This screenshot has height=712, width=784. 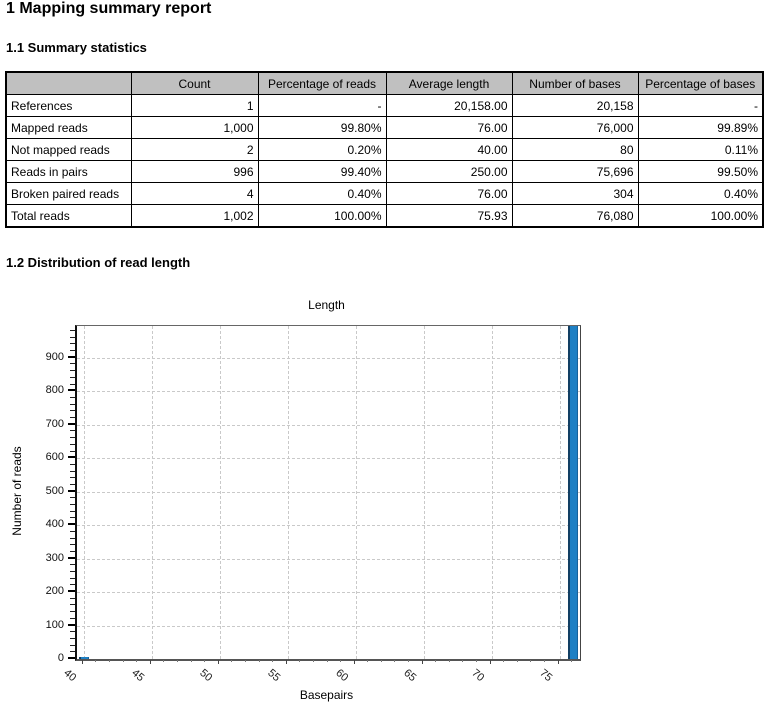 What do you see at coordinates (700, 105) in the screenshot?
I see `table-value-cell: -` at bounding box center [700, 105].